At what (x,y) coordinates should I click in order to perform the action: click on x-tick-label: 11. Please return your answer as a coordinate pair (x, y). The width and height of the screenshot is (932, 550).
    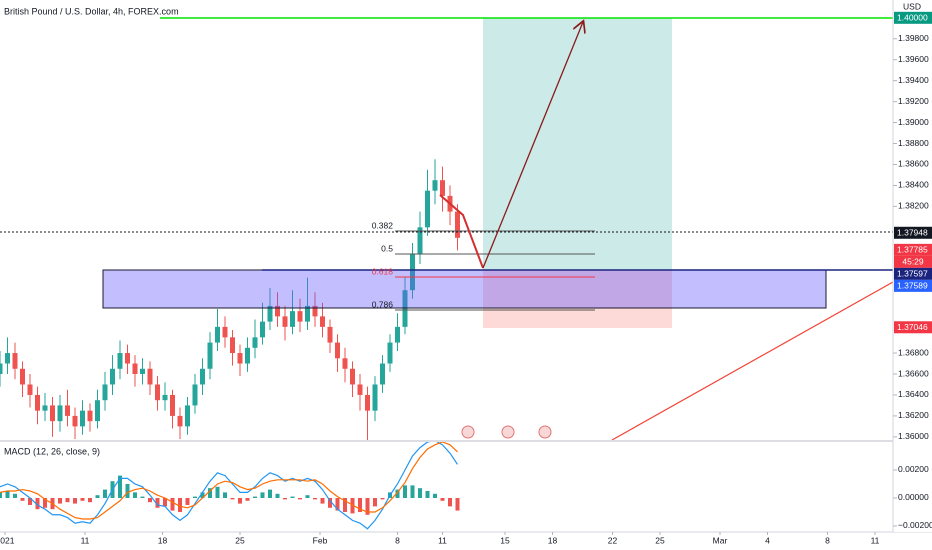
    Looking at the image, I should click on (442, 540).